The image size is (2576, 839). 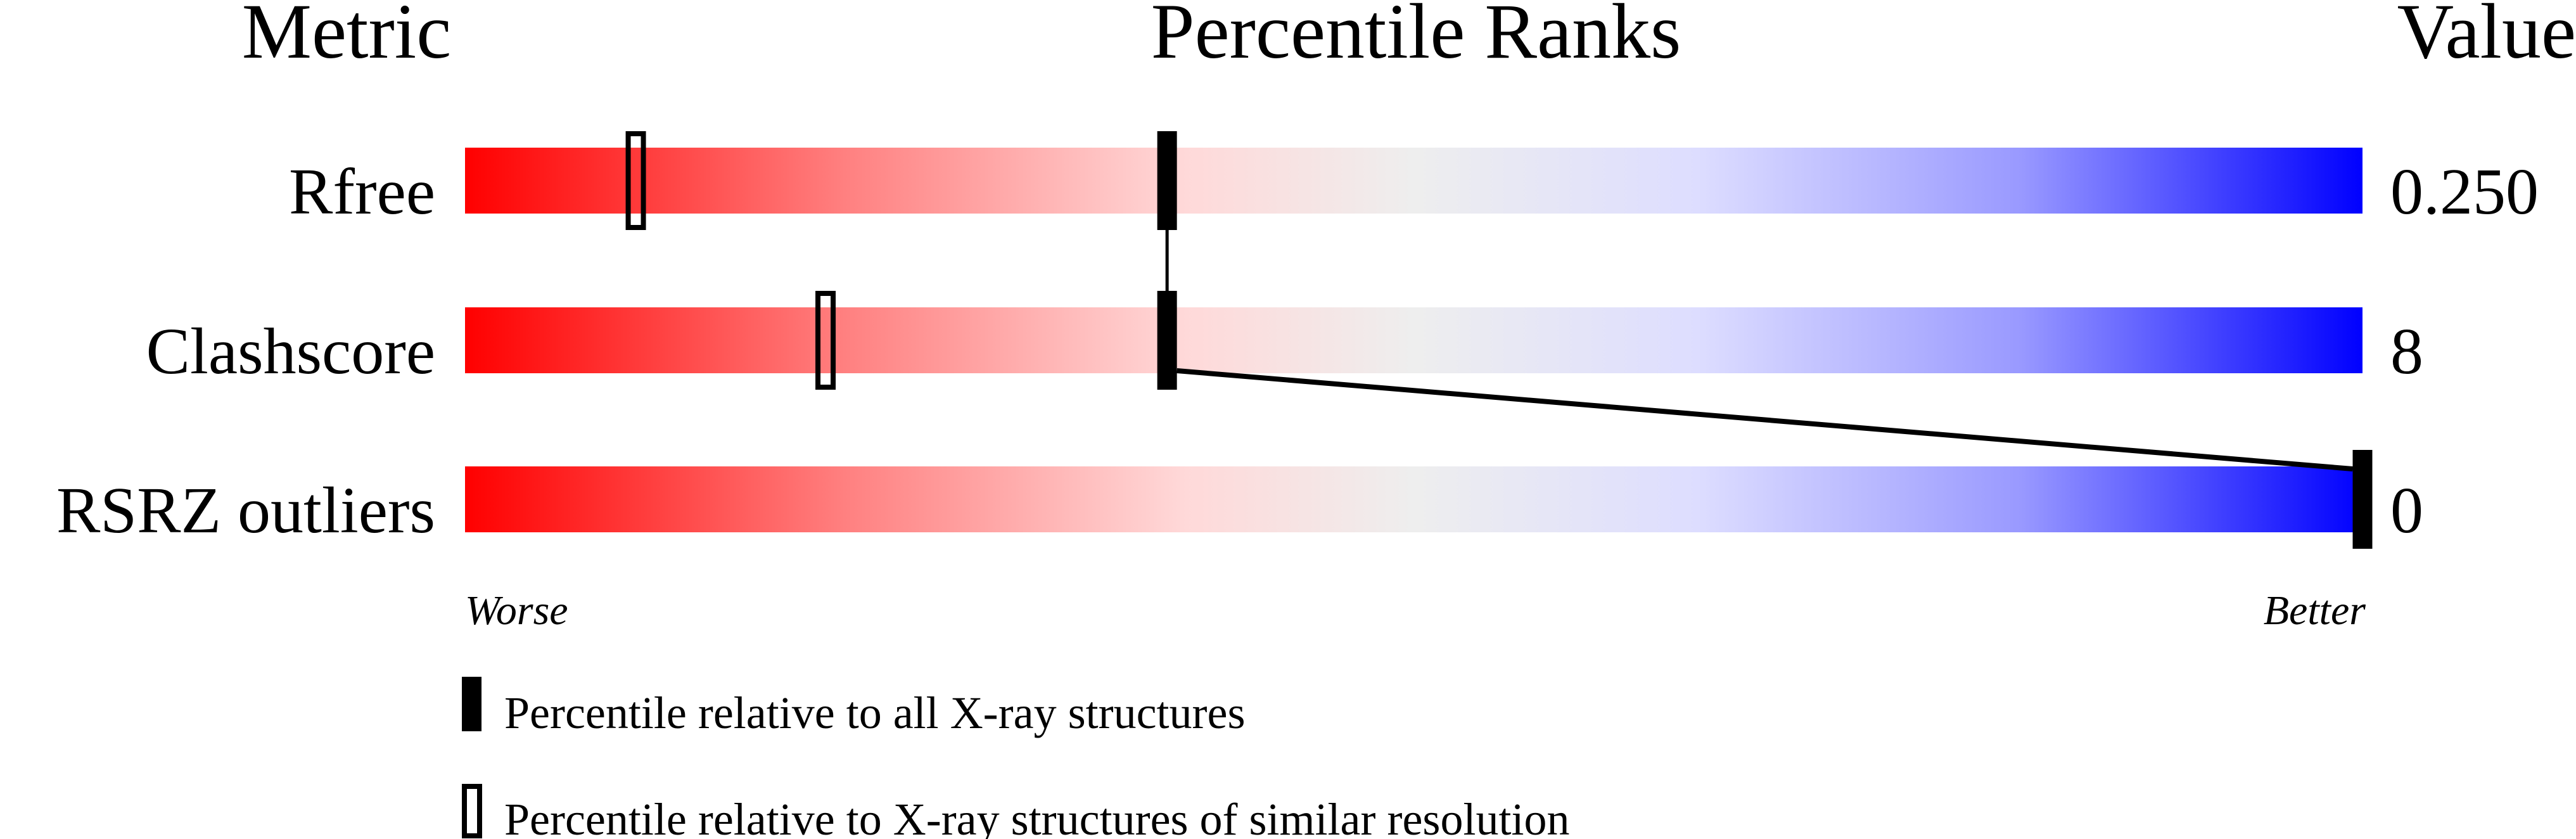 What do you see at coordinates (2362, 500) in the screenshot?
I see `marker-all-rsrz-outliers` at bounding box center [2362, 500].